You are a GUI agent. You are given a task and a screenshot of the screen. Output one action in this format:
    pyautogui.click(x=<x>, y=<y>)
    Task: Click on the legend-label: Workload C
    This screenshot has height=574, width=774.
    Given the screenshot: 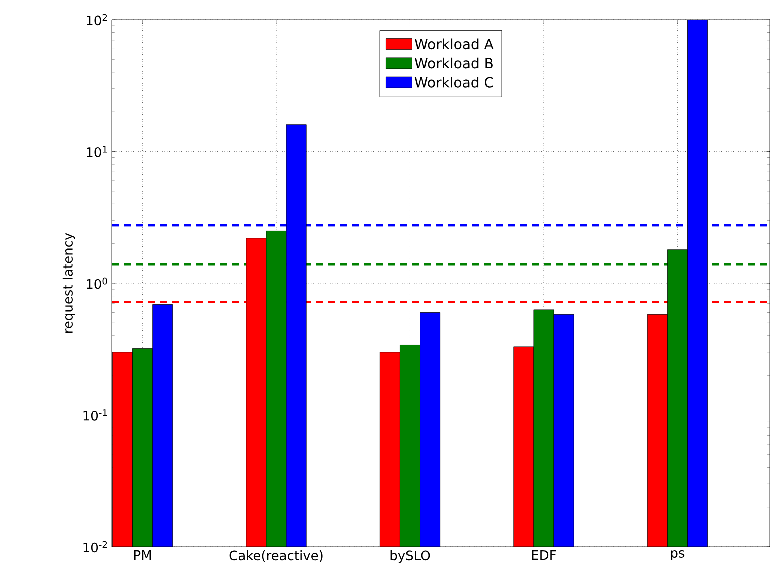 What is the action you would take?
    pyautogui.click(x=454, y=82)
    